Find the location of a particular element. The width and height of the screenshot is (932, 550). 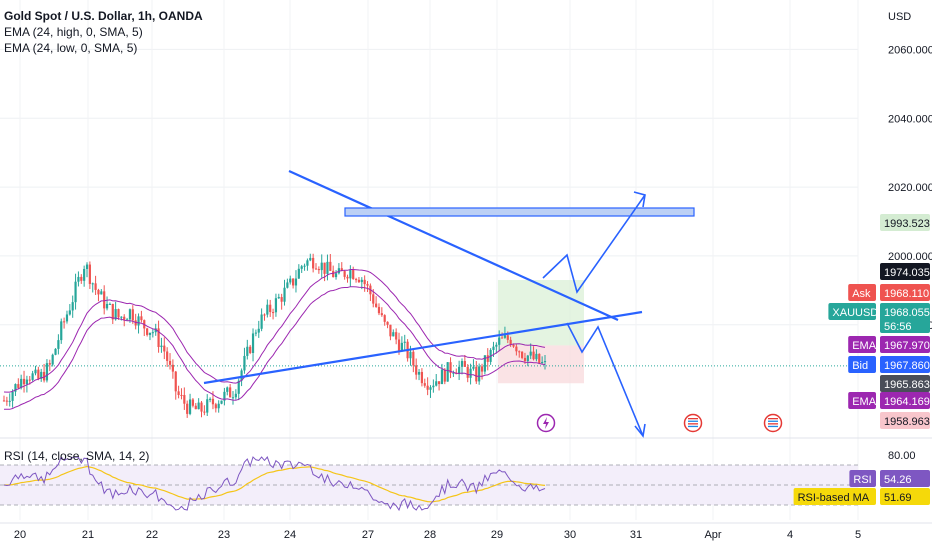

time-tick-label: 20 is located at coordinates (20, 535).